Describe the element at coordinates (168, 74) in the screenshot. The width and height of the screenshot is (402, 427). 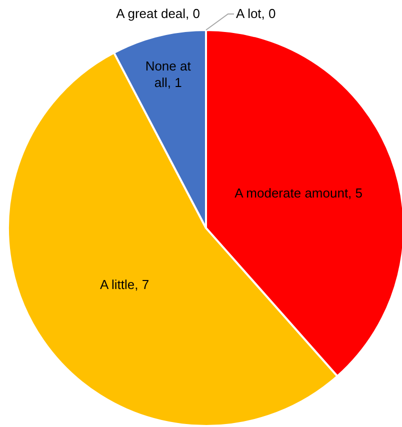
I see `slice-label: None at all, 1` at that location.